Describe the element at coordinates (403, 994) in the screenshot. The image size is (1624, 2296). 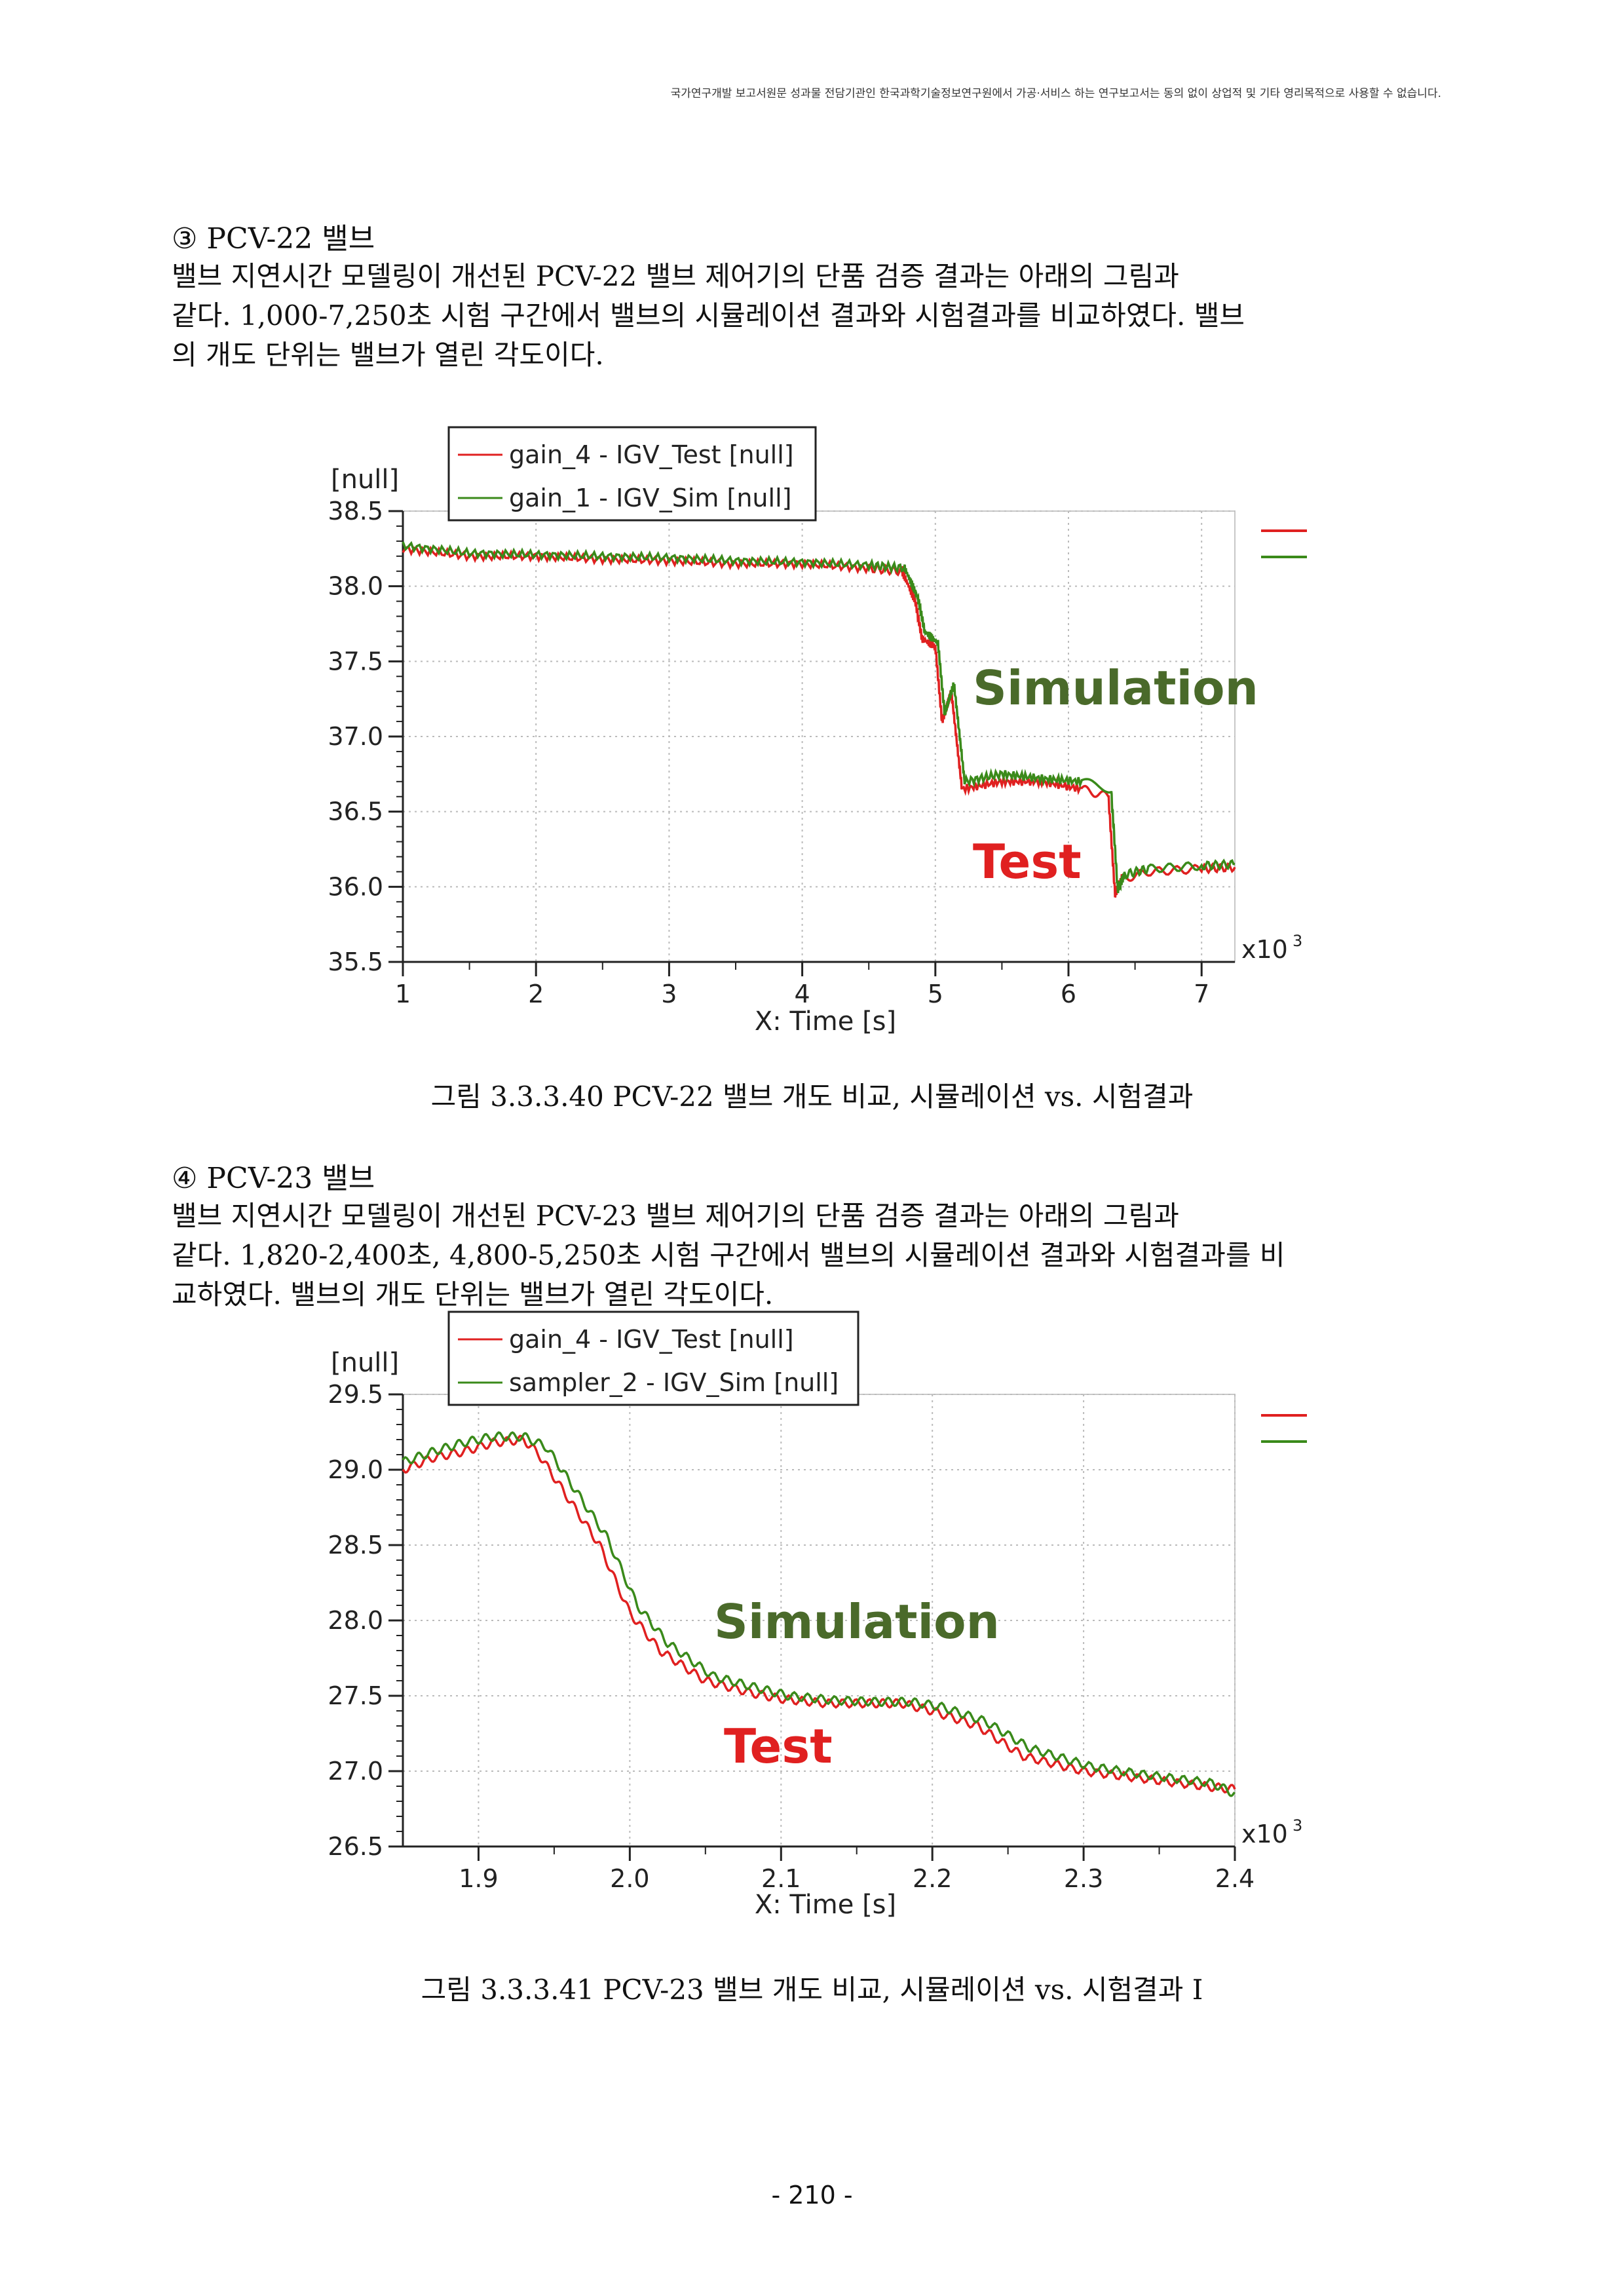
I see `x-tick-label: 1` at that location.